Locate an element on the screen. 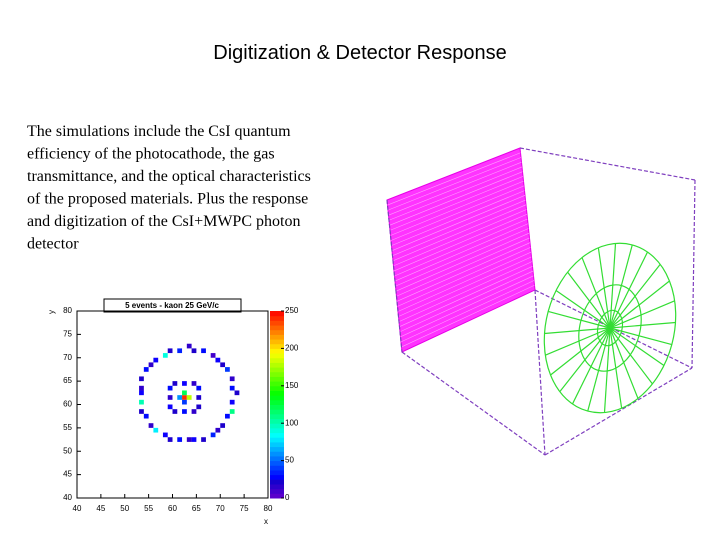 The width and height of the screenshot is (720, 540). z-tick-label: 150 is located at coordinates (292, 385).